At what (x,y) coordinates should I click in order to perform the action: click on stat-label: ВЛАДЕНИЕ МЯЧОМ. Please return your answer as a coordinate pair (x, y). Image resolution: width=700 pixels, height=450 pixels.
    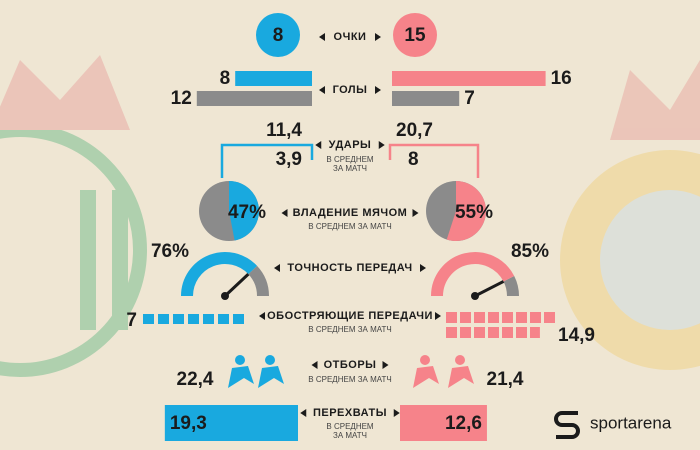
    Looking at the image, I should click on (350, 213).